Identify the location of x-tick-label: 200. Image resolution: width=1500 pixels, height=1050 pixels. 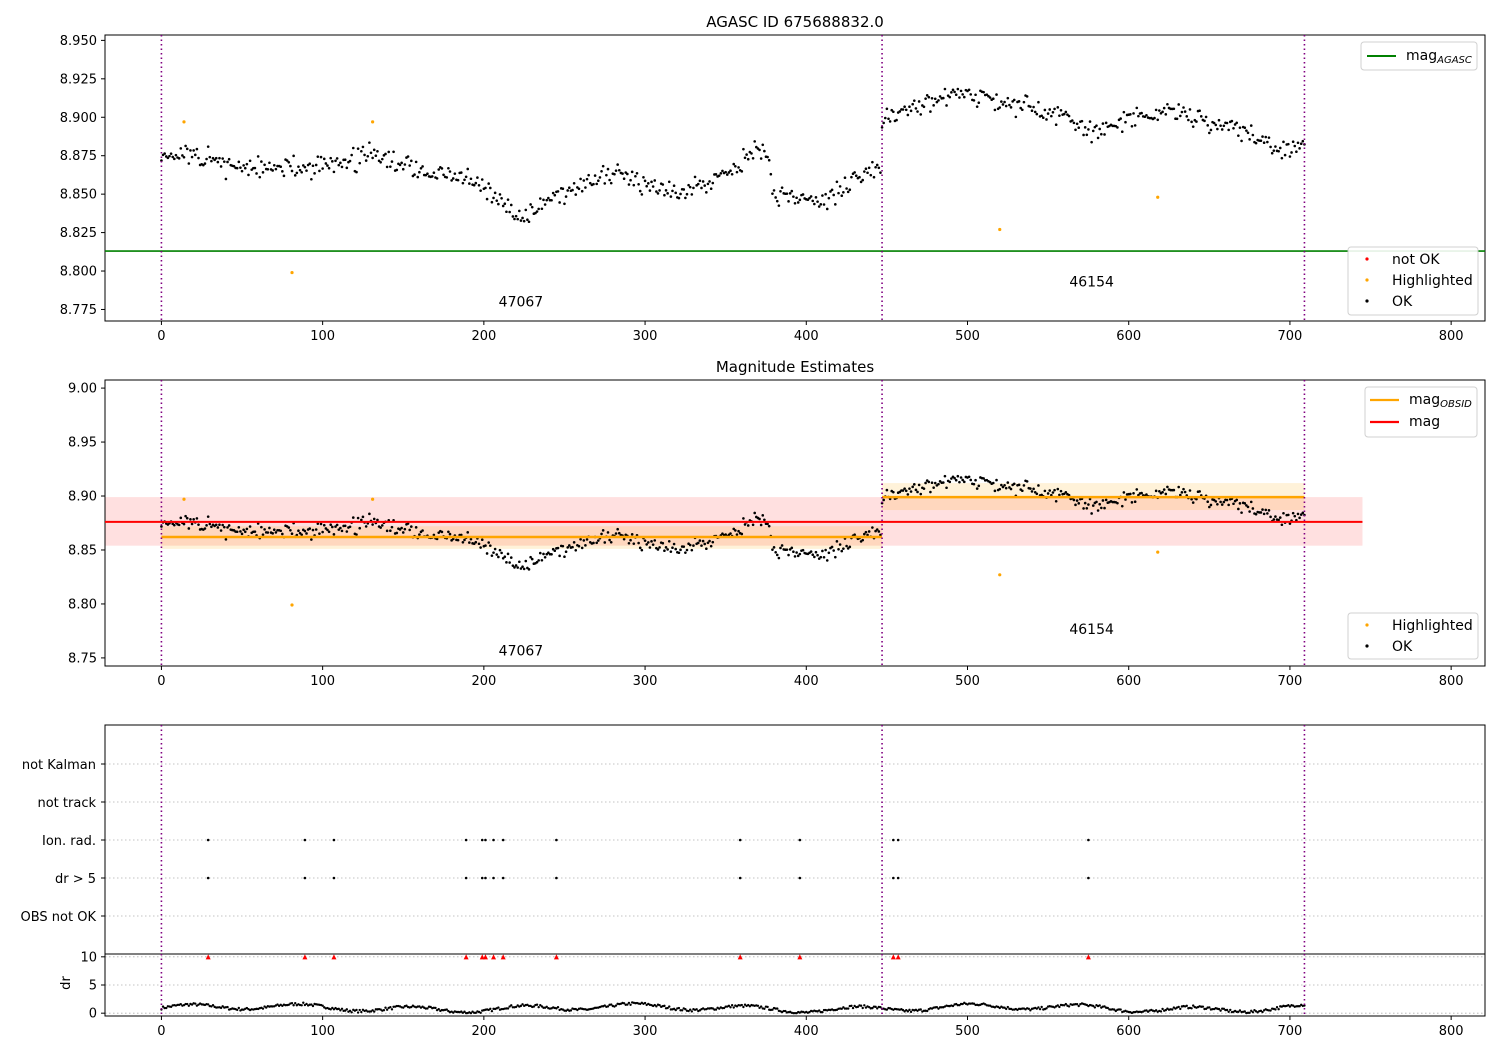
(483, 1031).